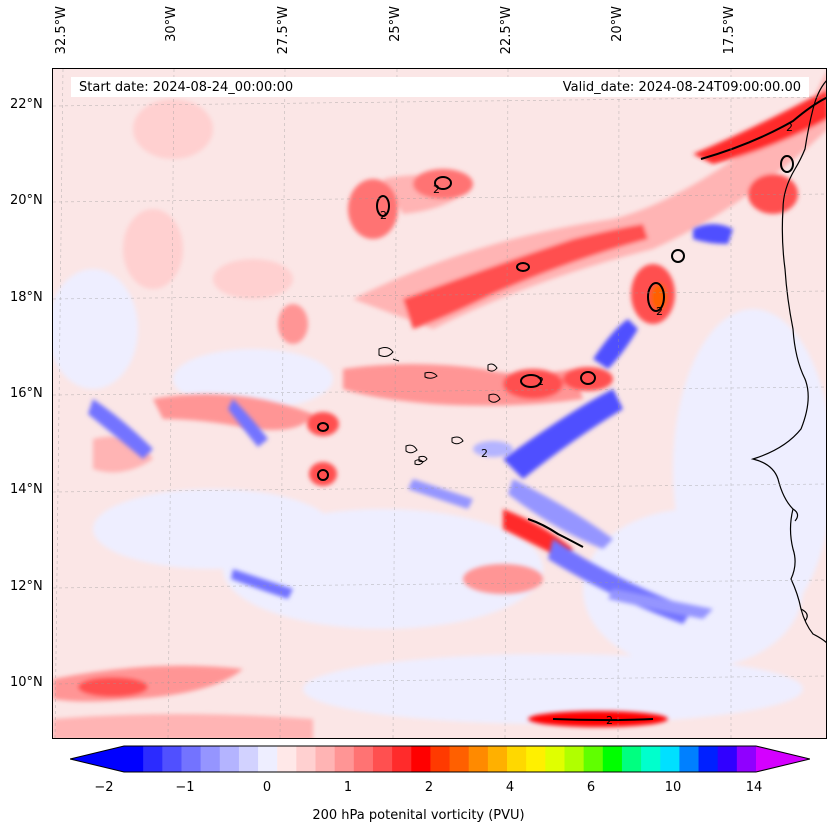 The height and width of the screenshot is (836, 837). What do you see at coordinates (506, 30) in the screenshot?
I see `lon-label-22-5w: 22.5°W` at bounding box center [506, 30].